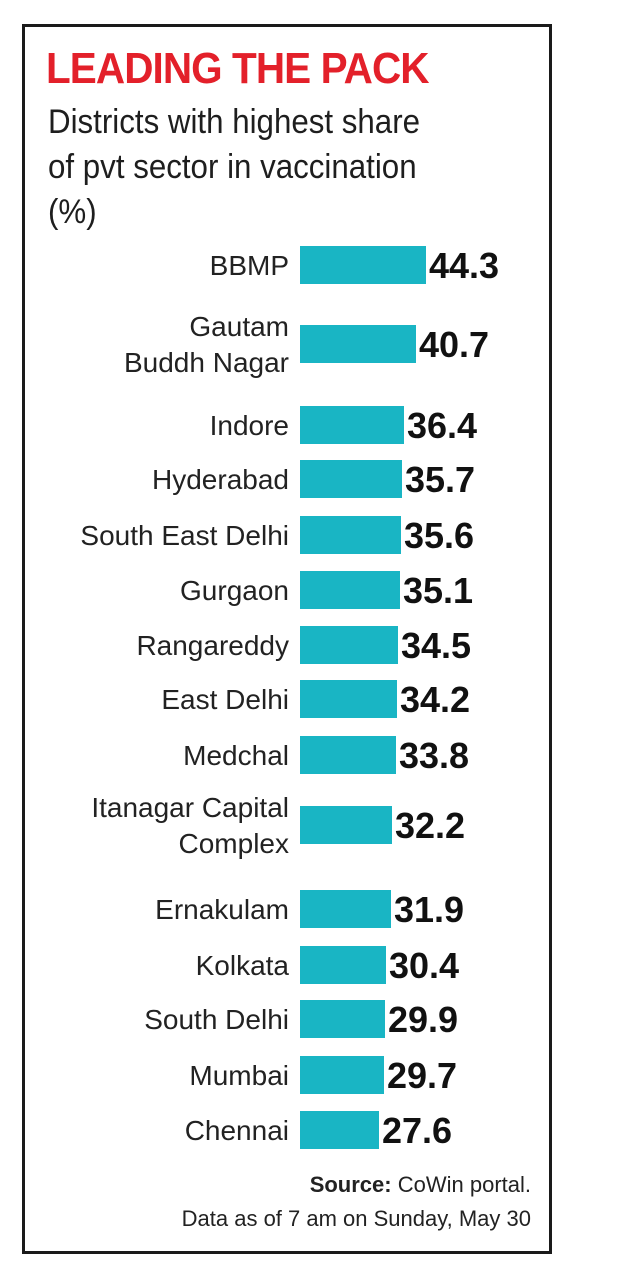 Image resolution: width=635 pixels, height=1280 pixels. What do you see at coordinates (234, 590) in the screenshot?
I see `category-label: Gurgaon` at bounding box center [234, 590].